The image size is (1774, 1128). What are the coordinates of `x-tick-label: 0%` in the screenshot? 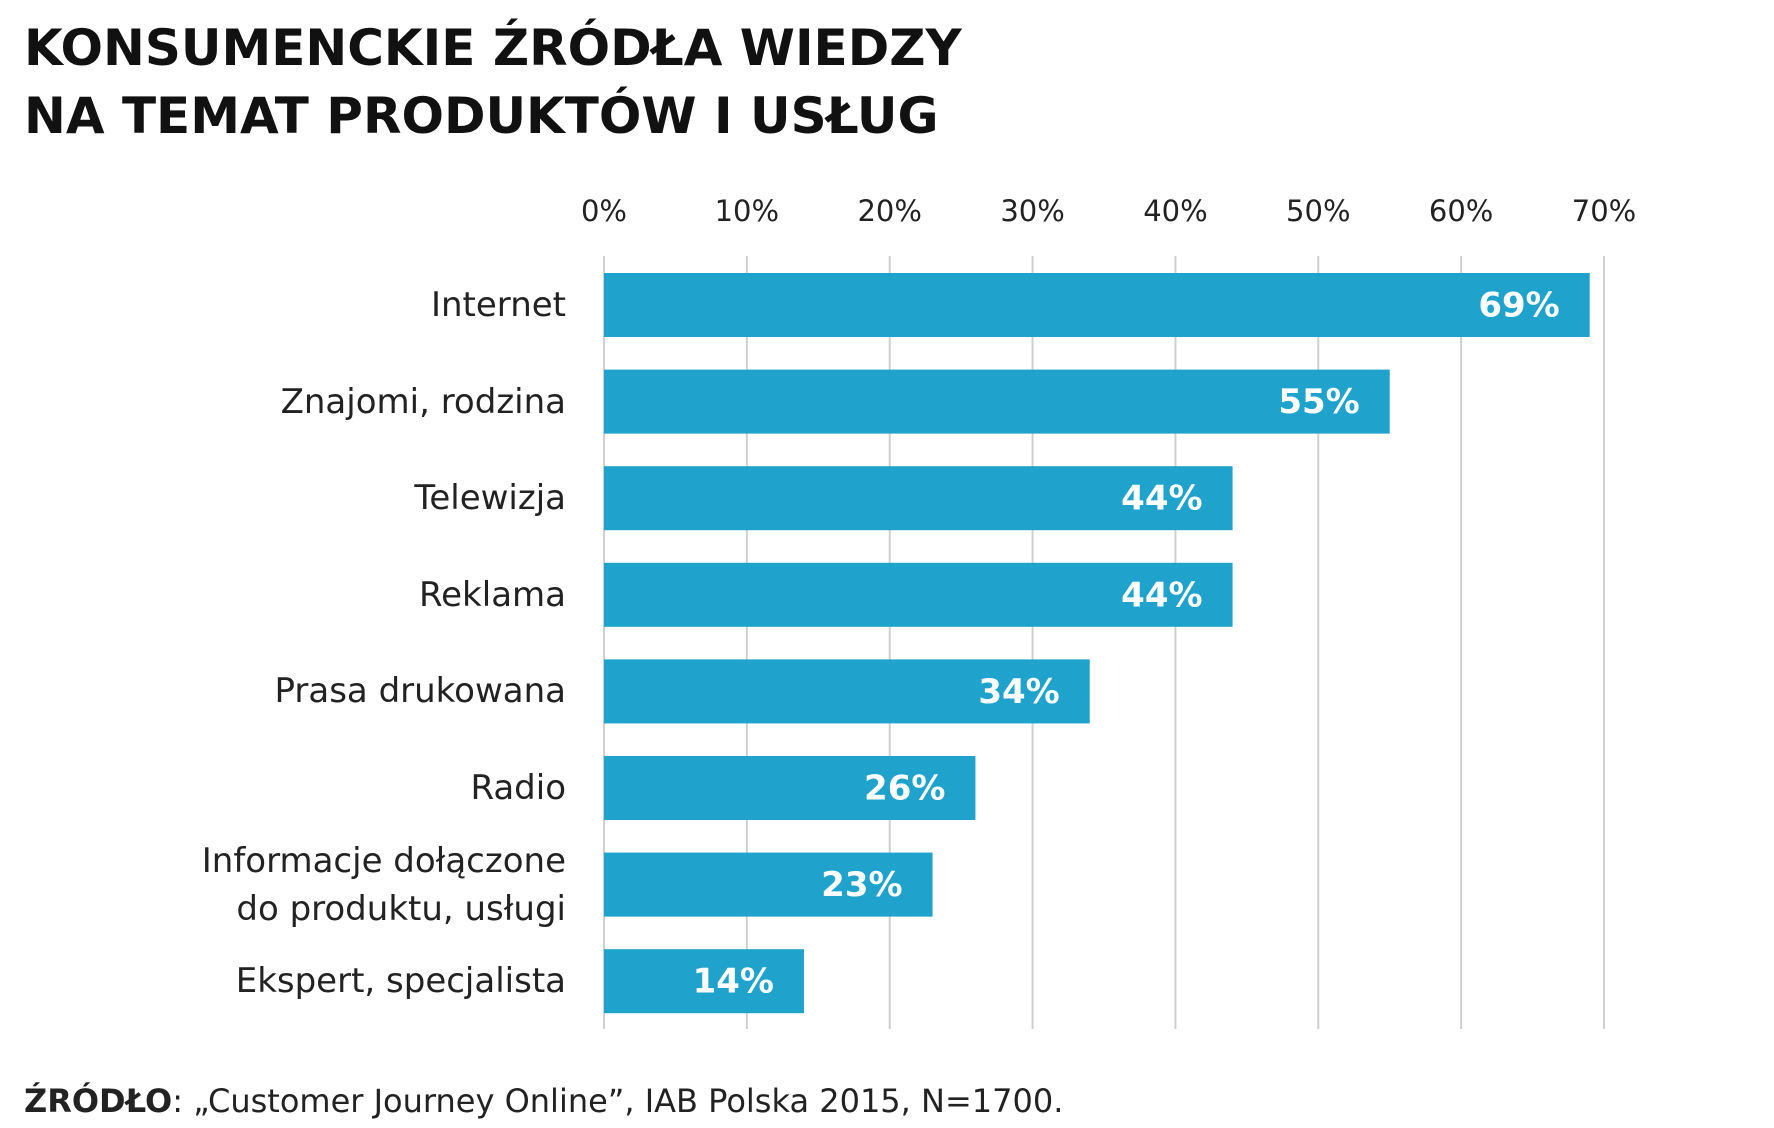 It's located at (604, 211).